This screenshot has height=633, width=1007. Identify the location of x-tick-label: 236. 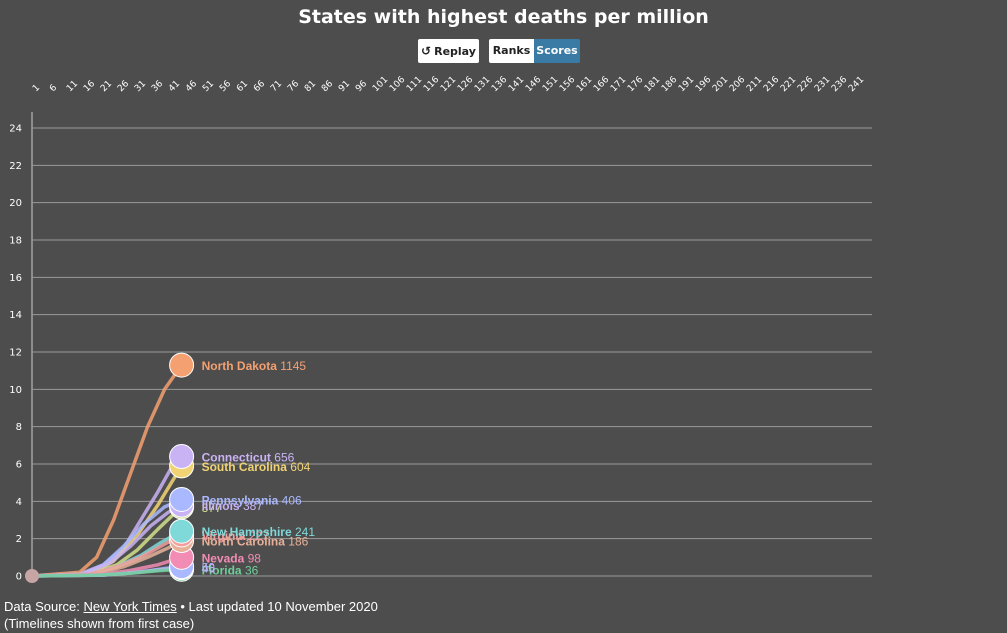
(839, 84).